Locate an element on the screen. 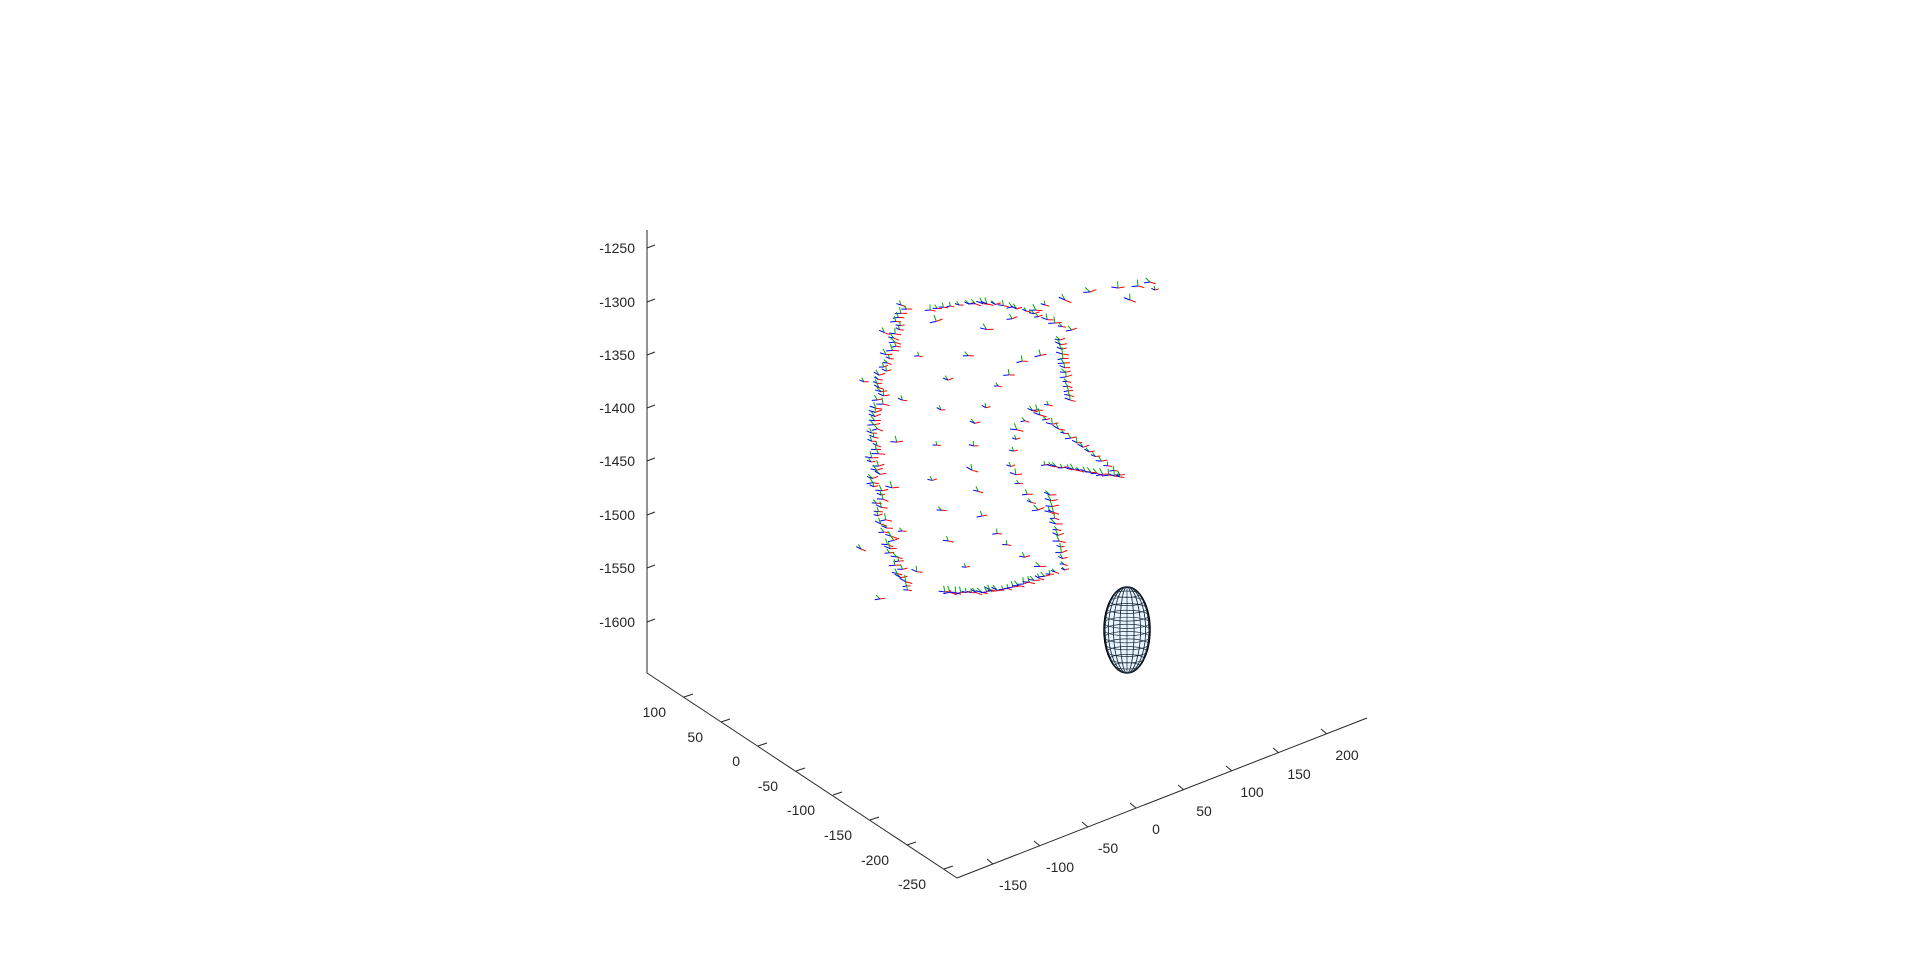 The image size is (1920, 973). z-tick-label: -1550 is located at coordinates (617, 568).